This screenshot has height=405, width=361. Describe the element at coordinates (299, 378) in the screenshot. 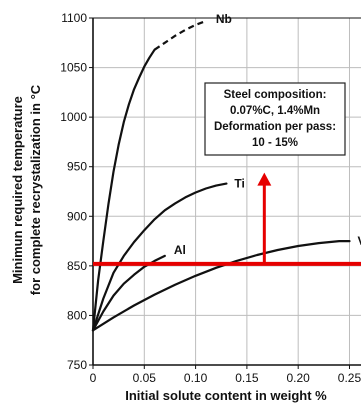

I see `x-tick-label: 0.20` at that location.